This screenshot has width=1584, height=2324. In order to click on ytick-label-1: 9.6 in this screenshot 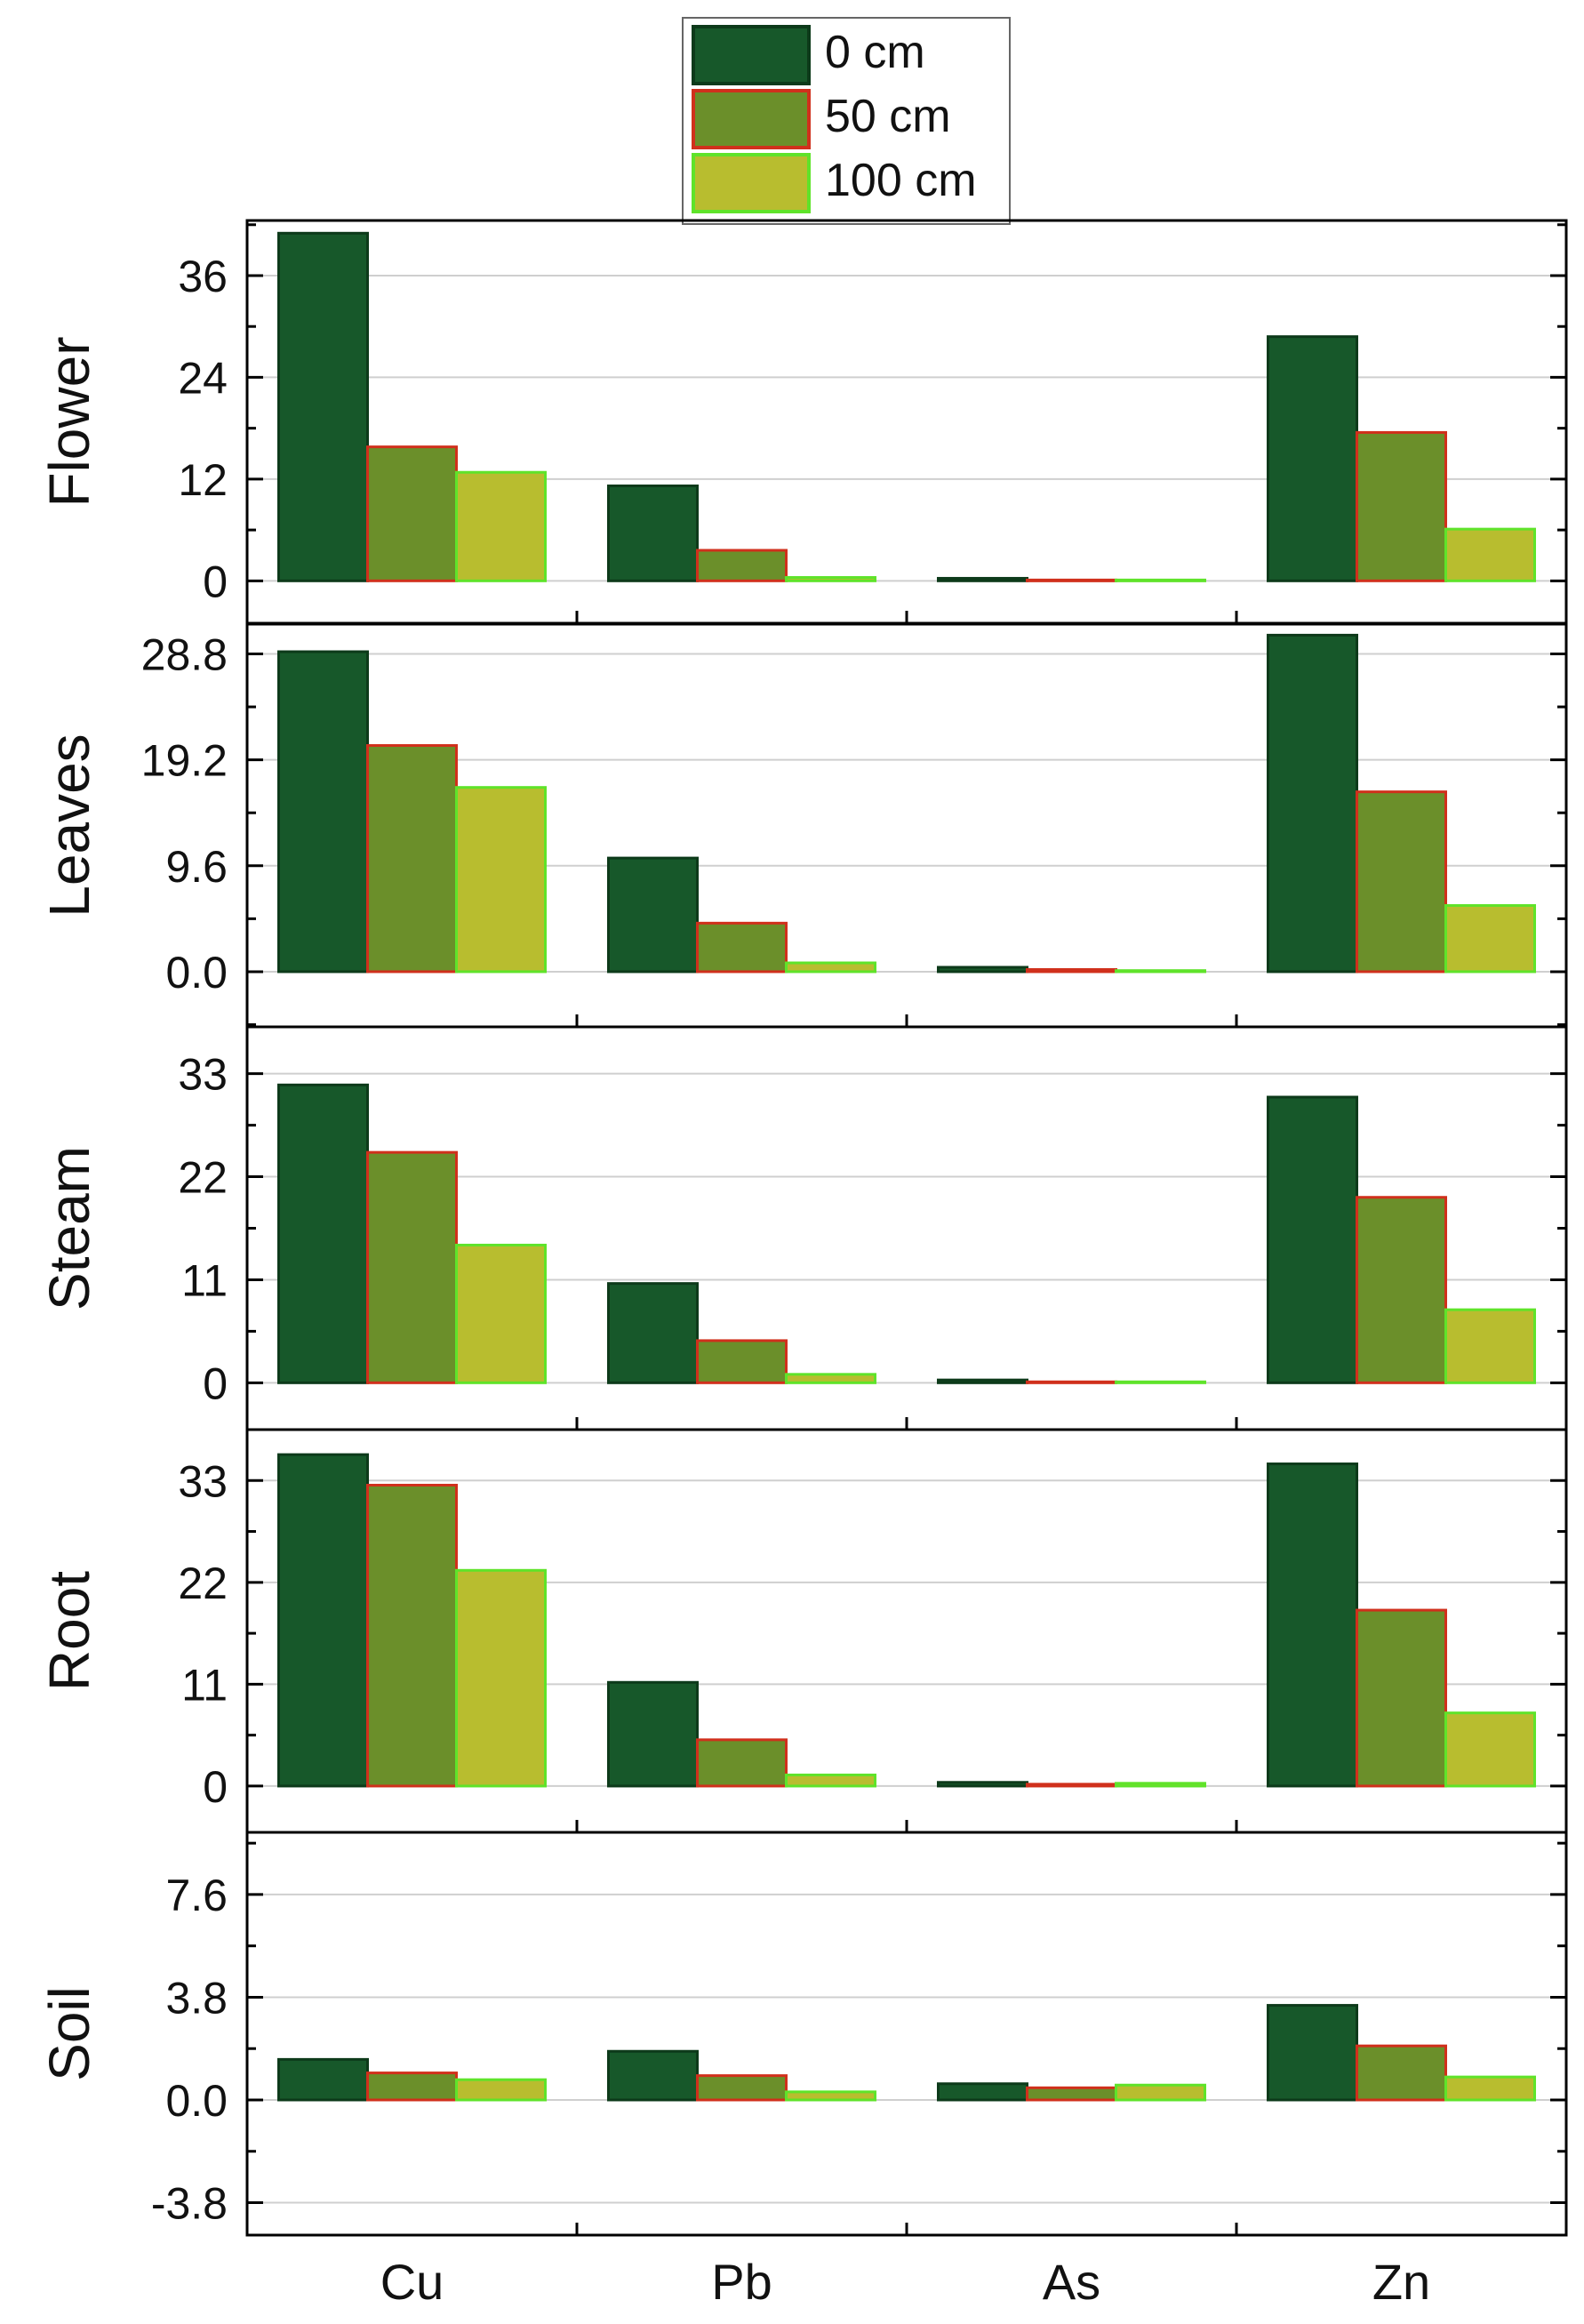, I will do `click(196, 867)`.